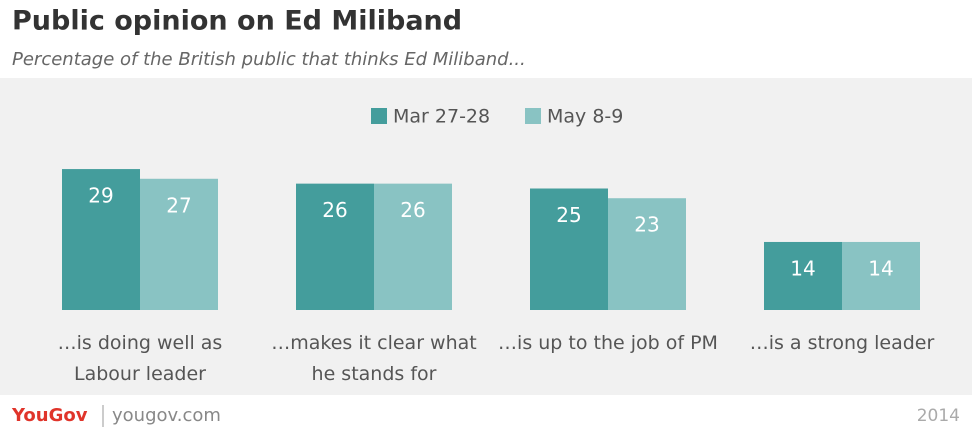 This screenshot has width=972, height=437. What do you see at coordinates (166, 415) in the screenshot?
I see `site: yougov.com` at bounding box center [166, 415].